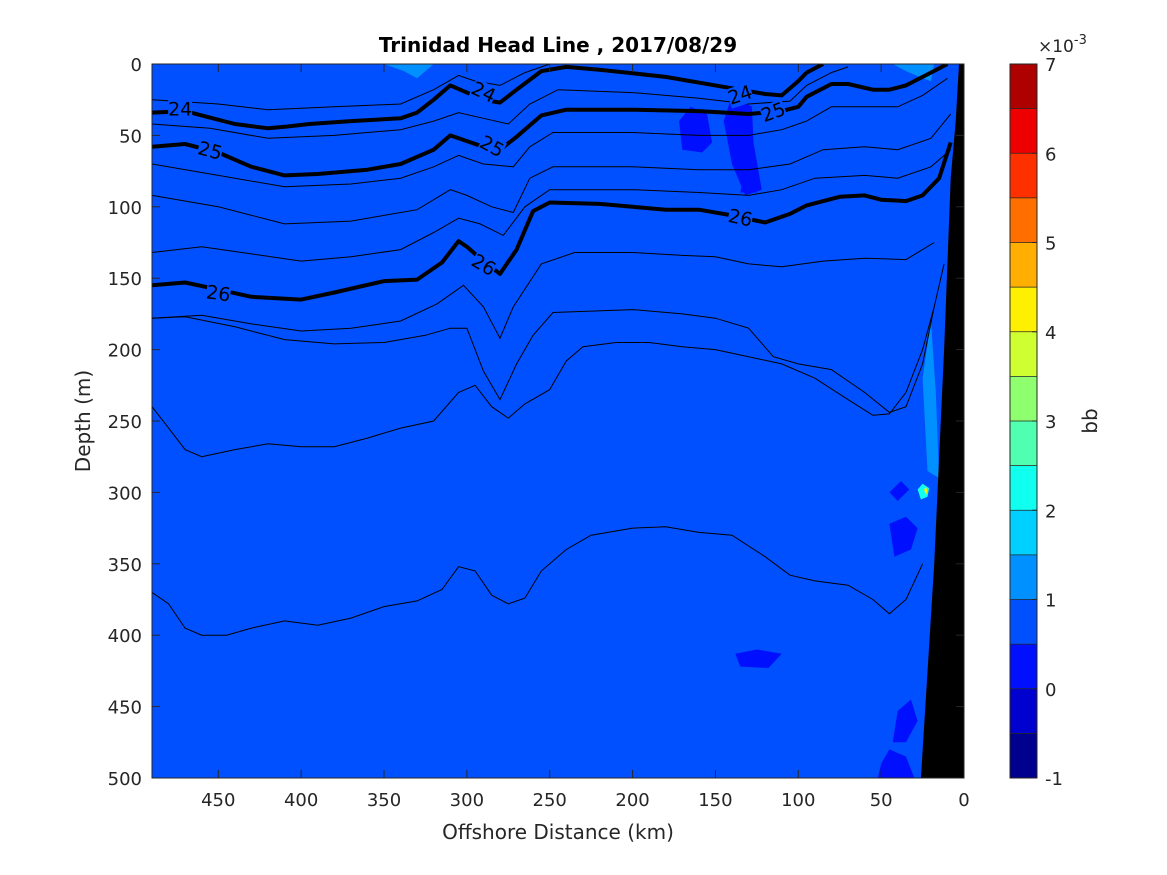  I want to click on y-tick-label: 500, so click(125, 779).